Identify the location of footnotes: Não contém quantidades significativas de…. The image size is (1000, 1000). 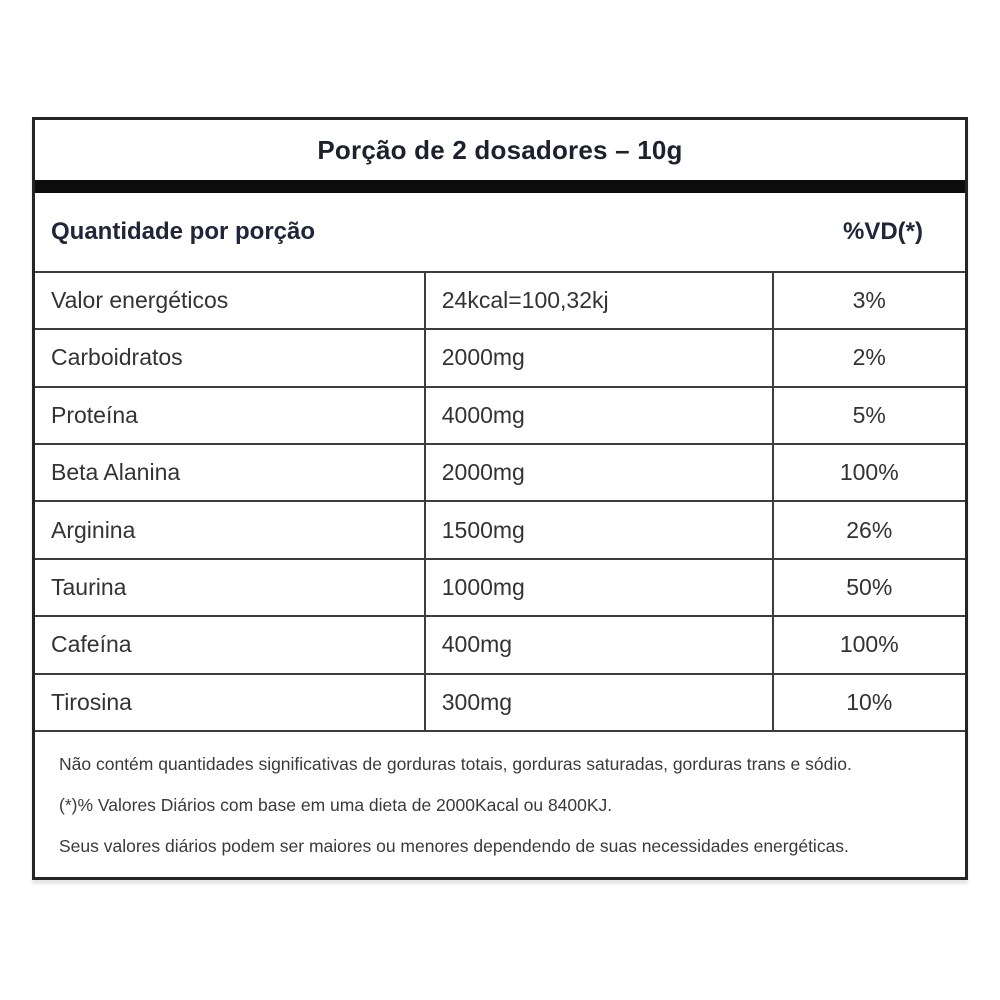
(500, 804).